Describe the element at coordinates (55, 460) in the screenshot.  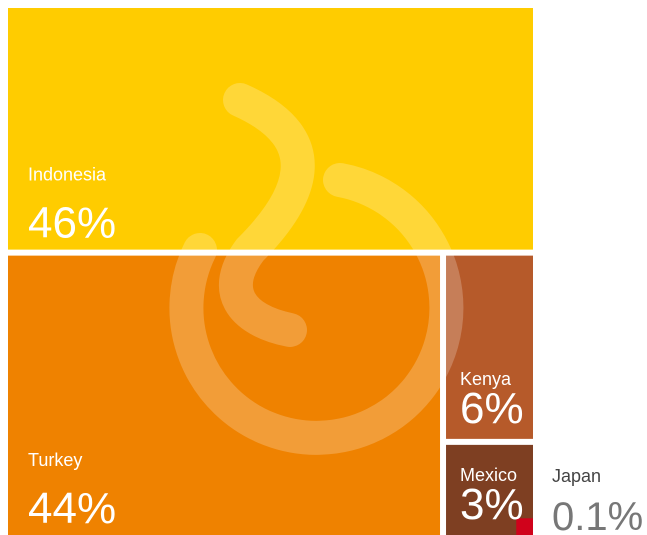
I see `tile-label: Turkey` at that location.